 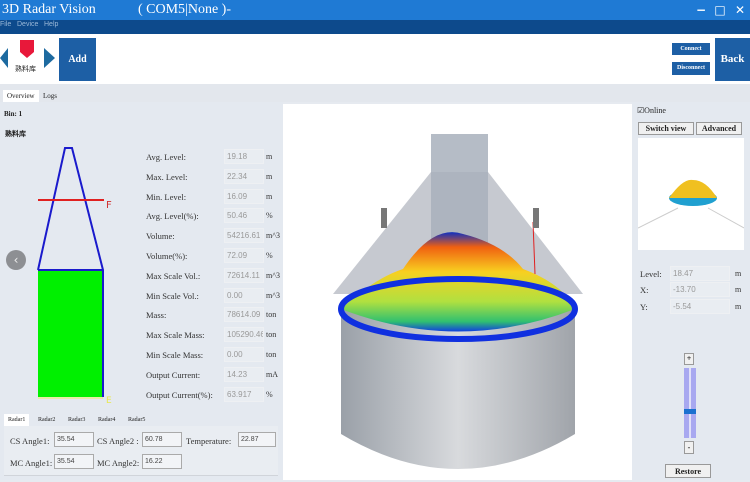 What do you see at coordinates (156, 315) in the screenshot?
I see `field-label: Mass:` at bounding box center [156, 315].